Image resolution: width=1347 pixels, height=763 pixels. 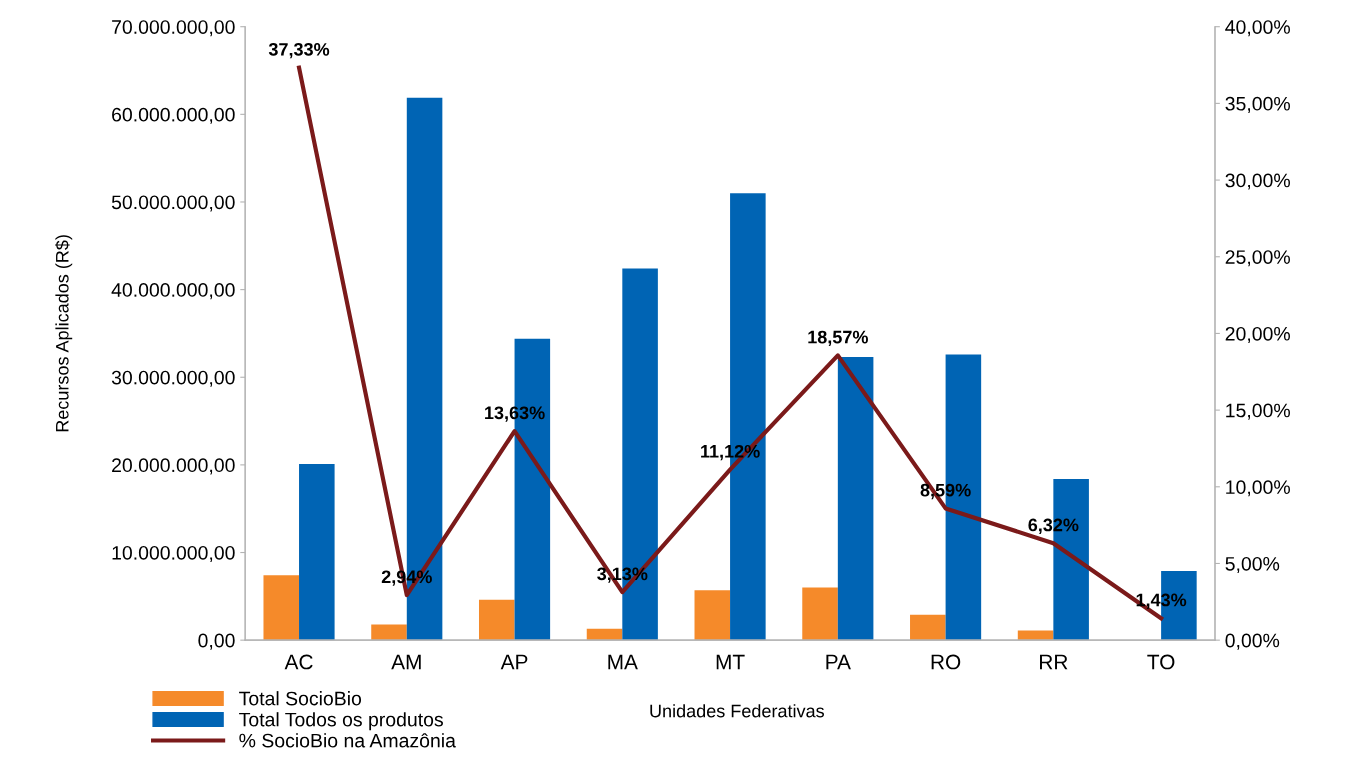 What do you see at coordinates (299, 50) in the screenshot?
I see `data-label: 37,33%` at bounding box center [299, 50].